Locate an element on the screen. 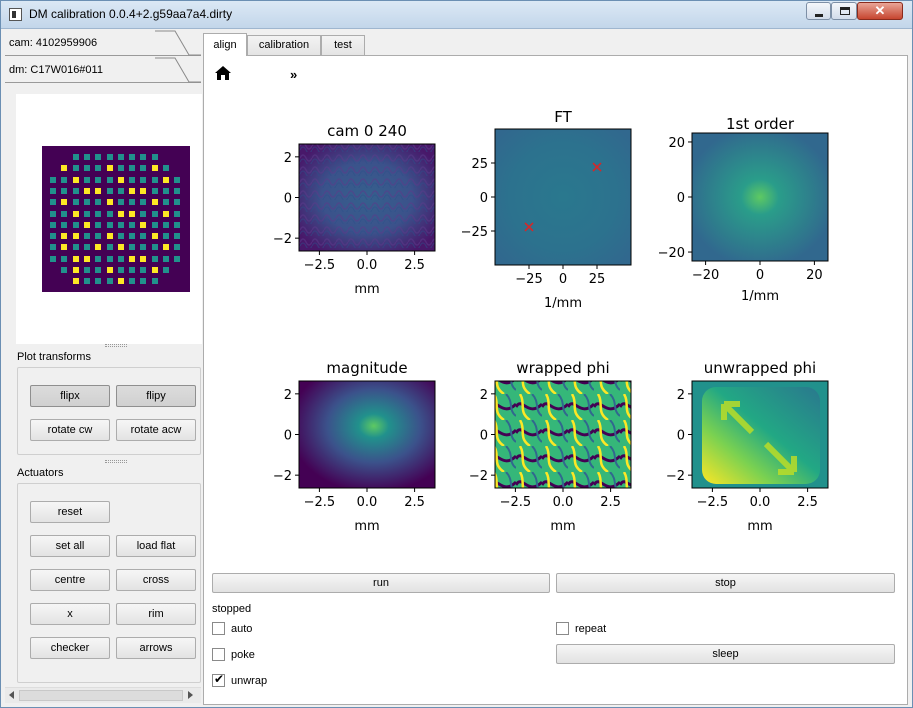 The width and height of the screenshot is (913, 708). device-tab-cam: cam: 4102959906 is located at coordinates (103, 43).